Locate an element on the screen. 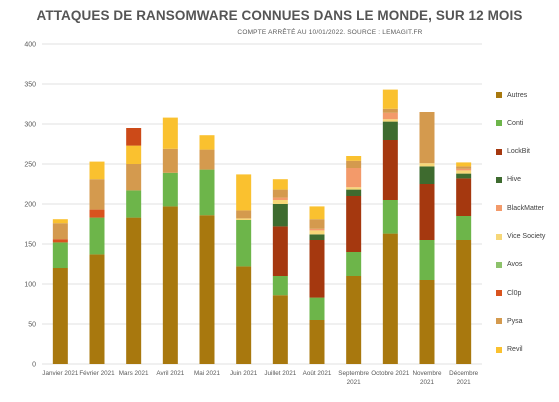 The height and width of the screenshot is (402, 559). legend-item: BlackMatter is located at coordinates (520, 208).